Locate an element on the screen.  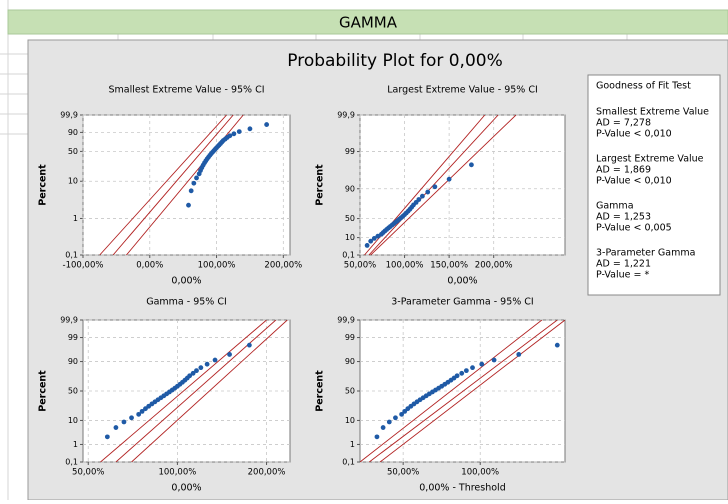
y-tick-label: 1 is located at coordinates (352, 444).